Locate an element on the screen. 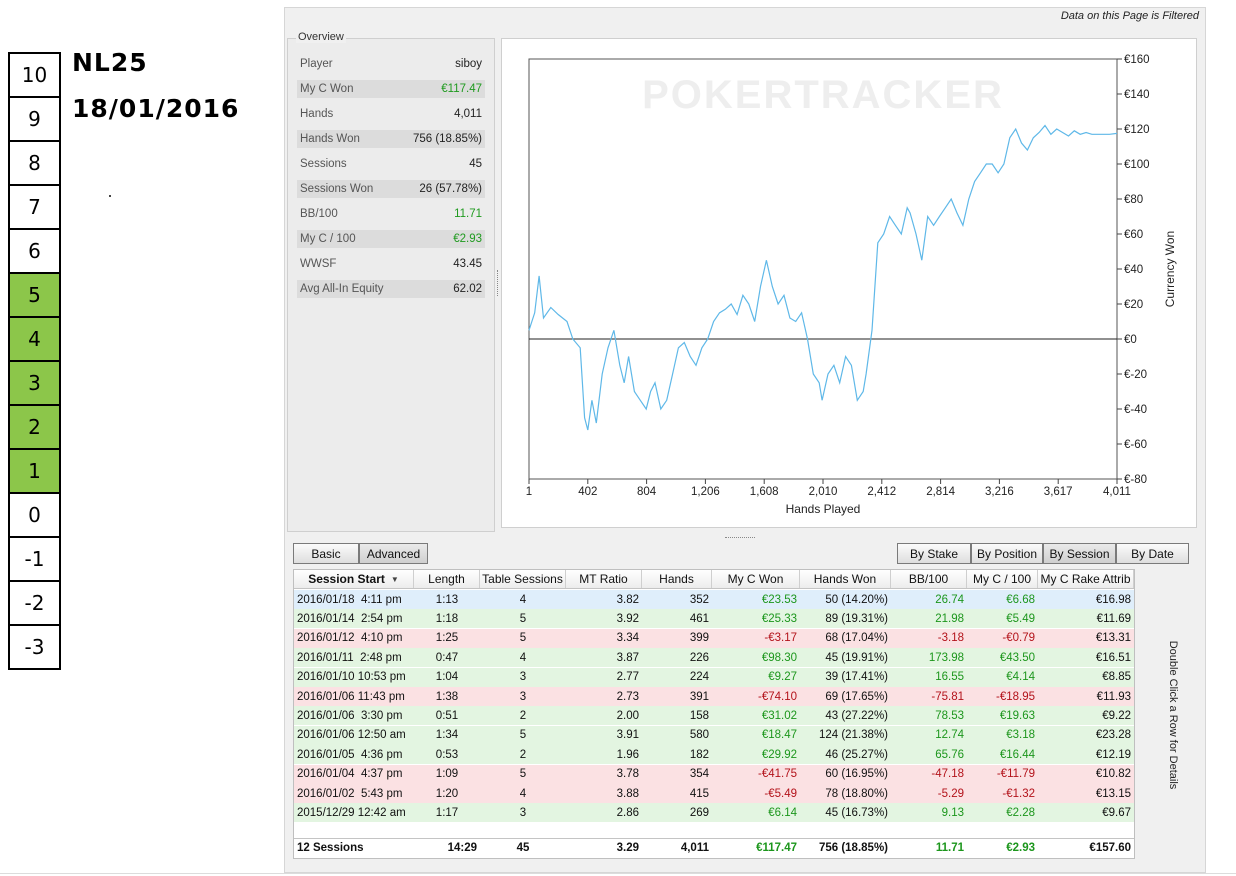 This screenshot has height=876, width=1236. cell-bb-100: 78.53 is located at coordinates (949, 715).